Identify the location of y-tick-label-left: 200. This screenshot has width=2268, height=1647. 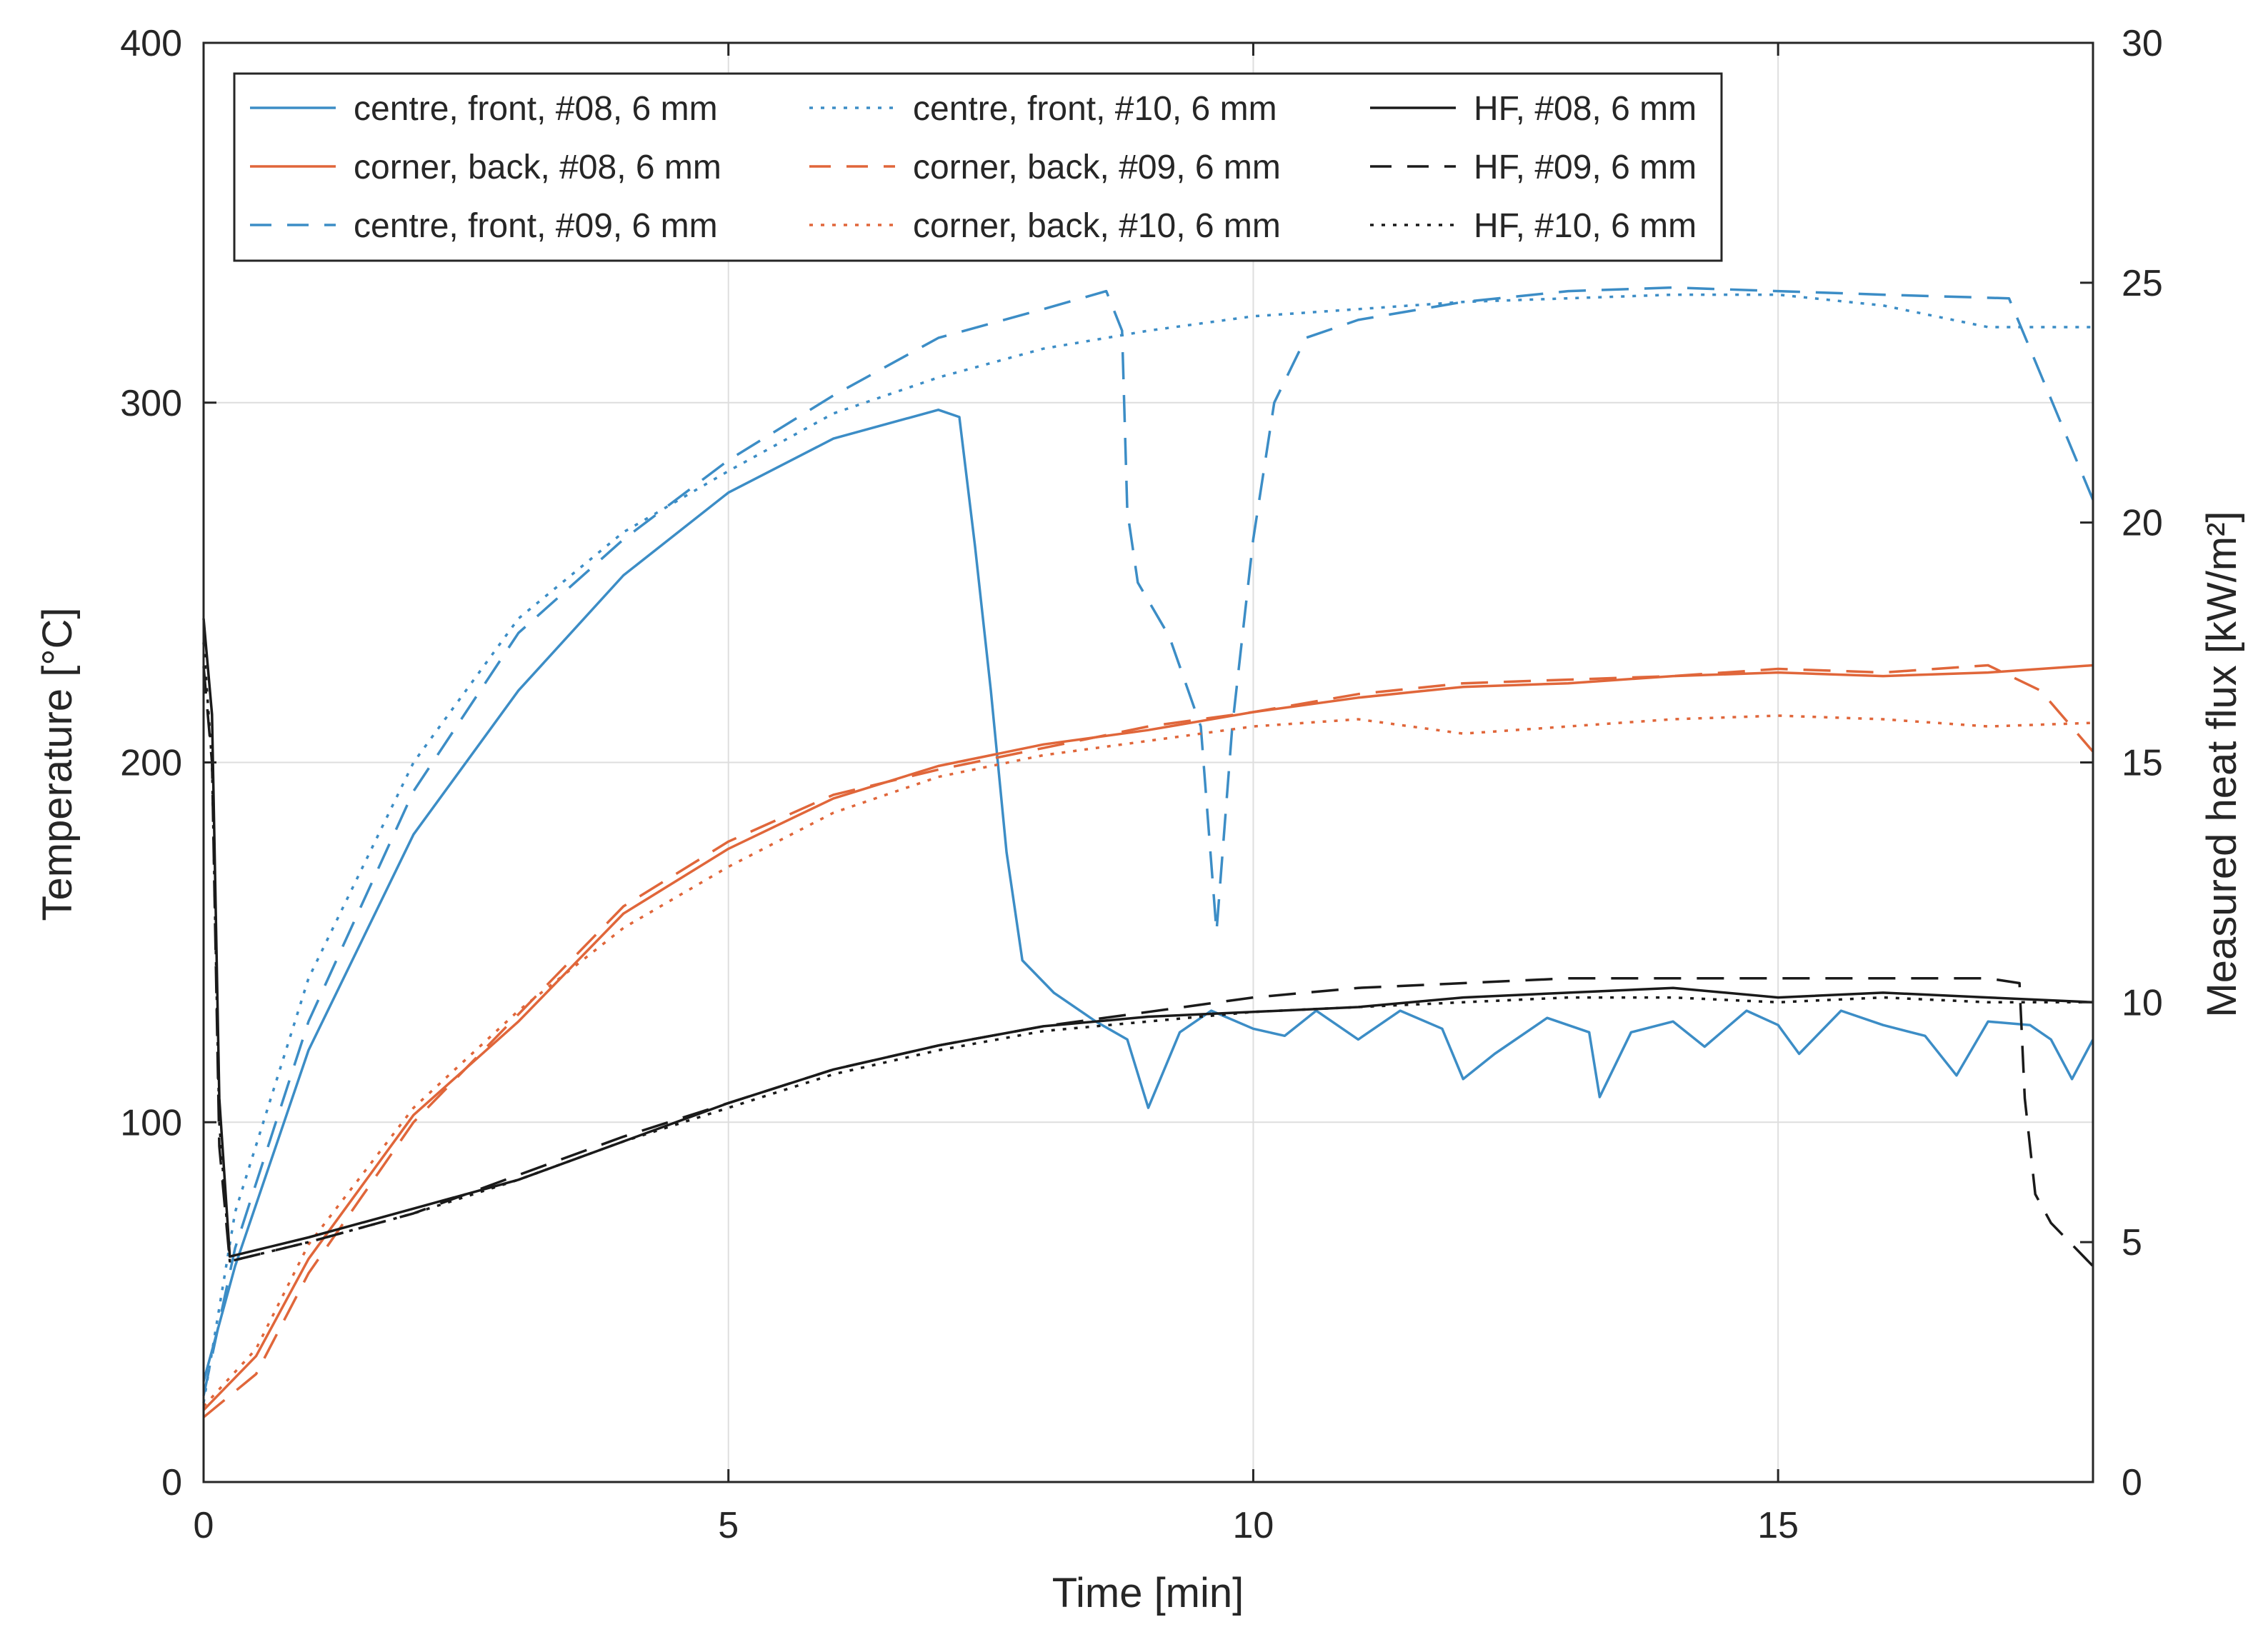
(151, 764).